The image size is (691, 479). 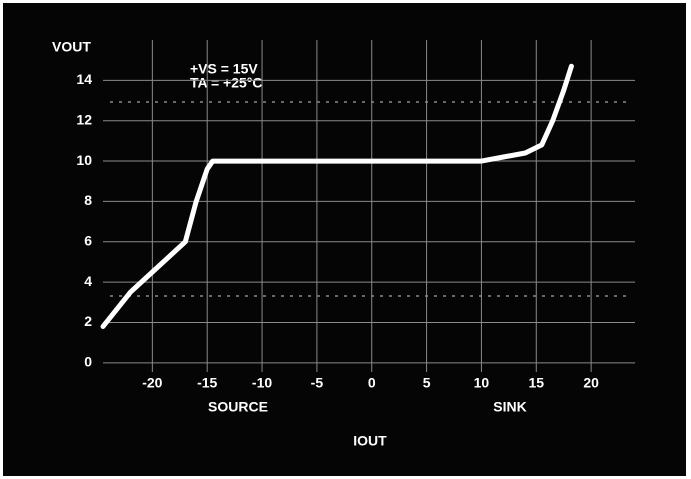 I want to click on y-tick-label: 0, so click(x=88, y=362).